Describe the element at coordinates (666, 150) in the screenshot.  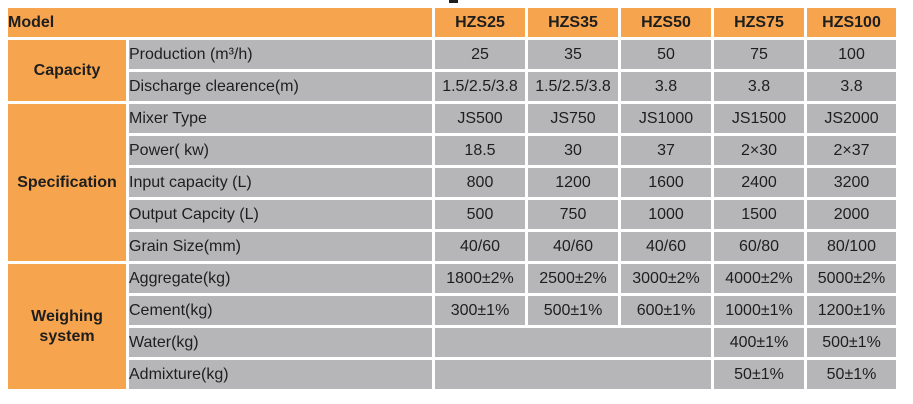
I see `value-cell: 37` at that location.